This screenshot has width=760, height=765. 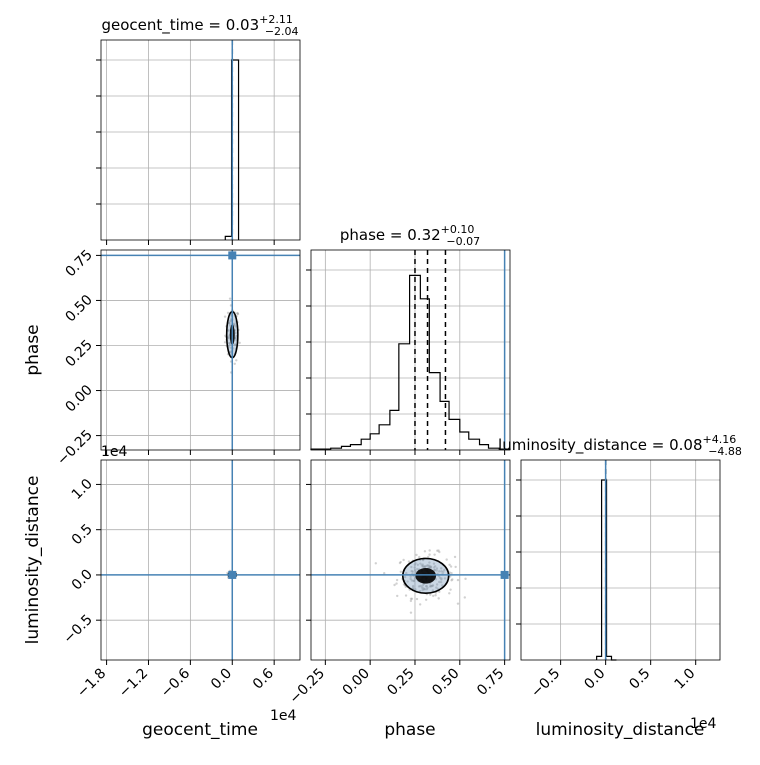 What do you see at coordinates (410, 362) in the screenshot?
I see `histogram-phase` at bounding box center [410, 362].